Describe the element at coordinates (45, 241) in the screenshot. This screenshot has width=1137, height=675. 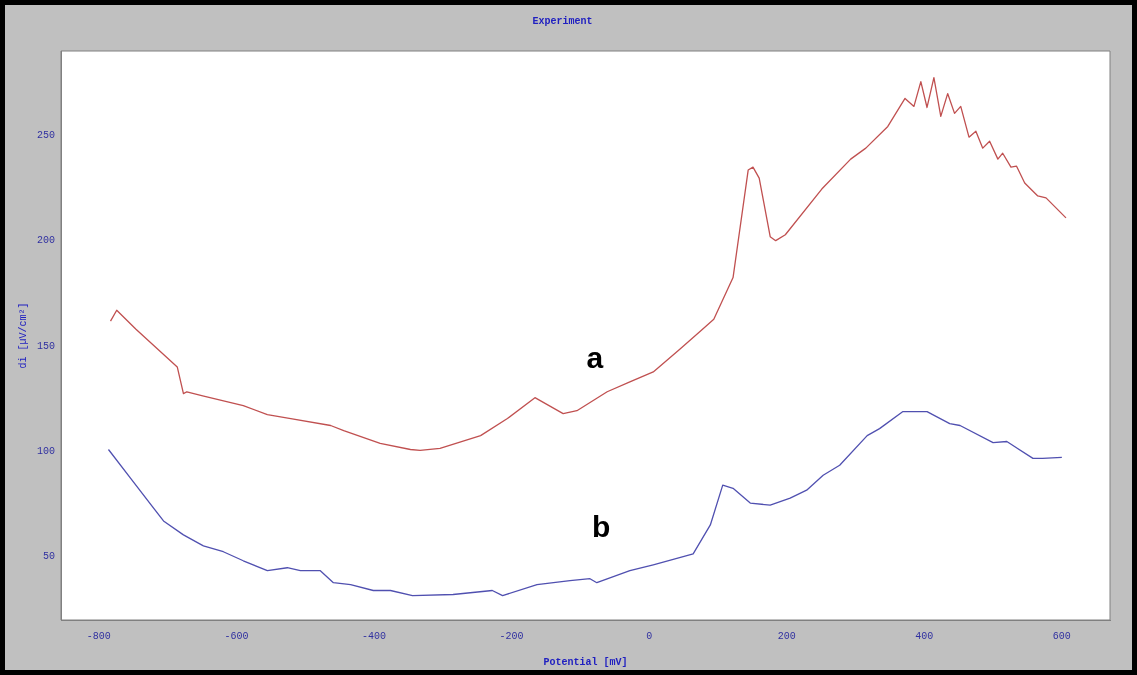
I see `y-tick-label: 200` at that location.